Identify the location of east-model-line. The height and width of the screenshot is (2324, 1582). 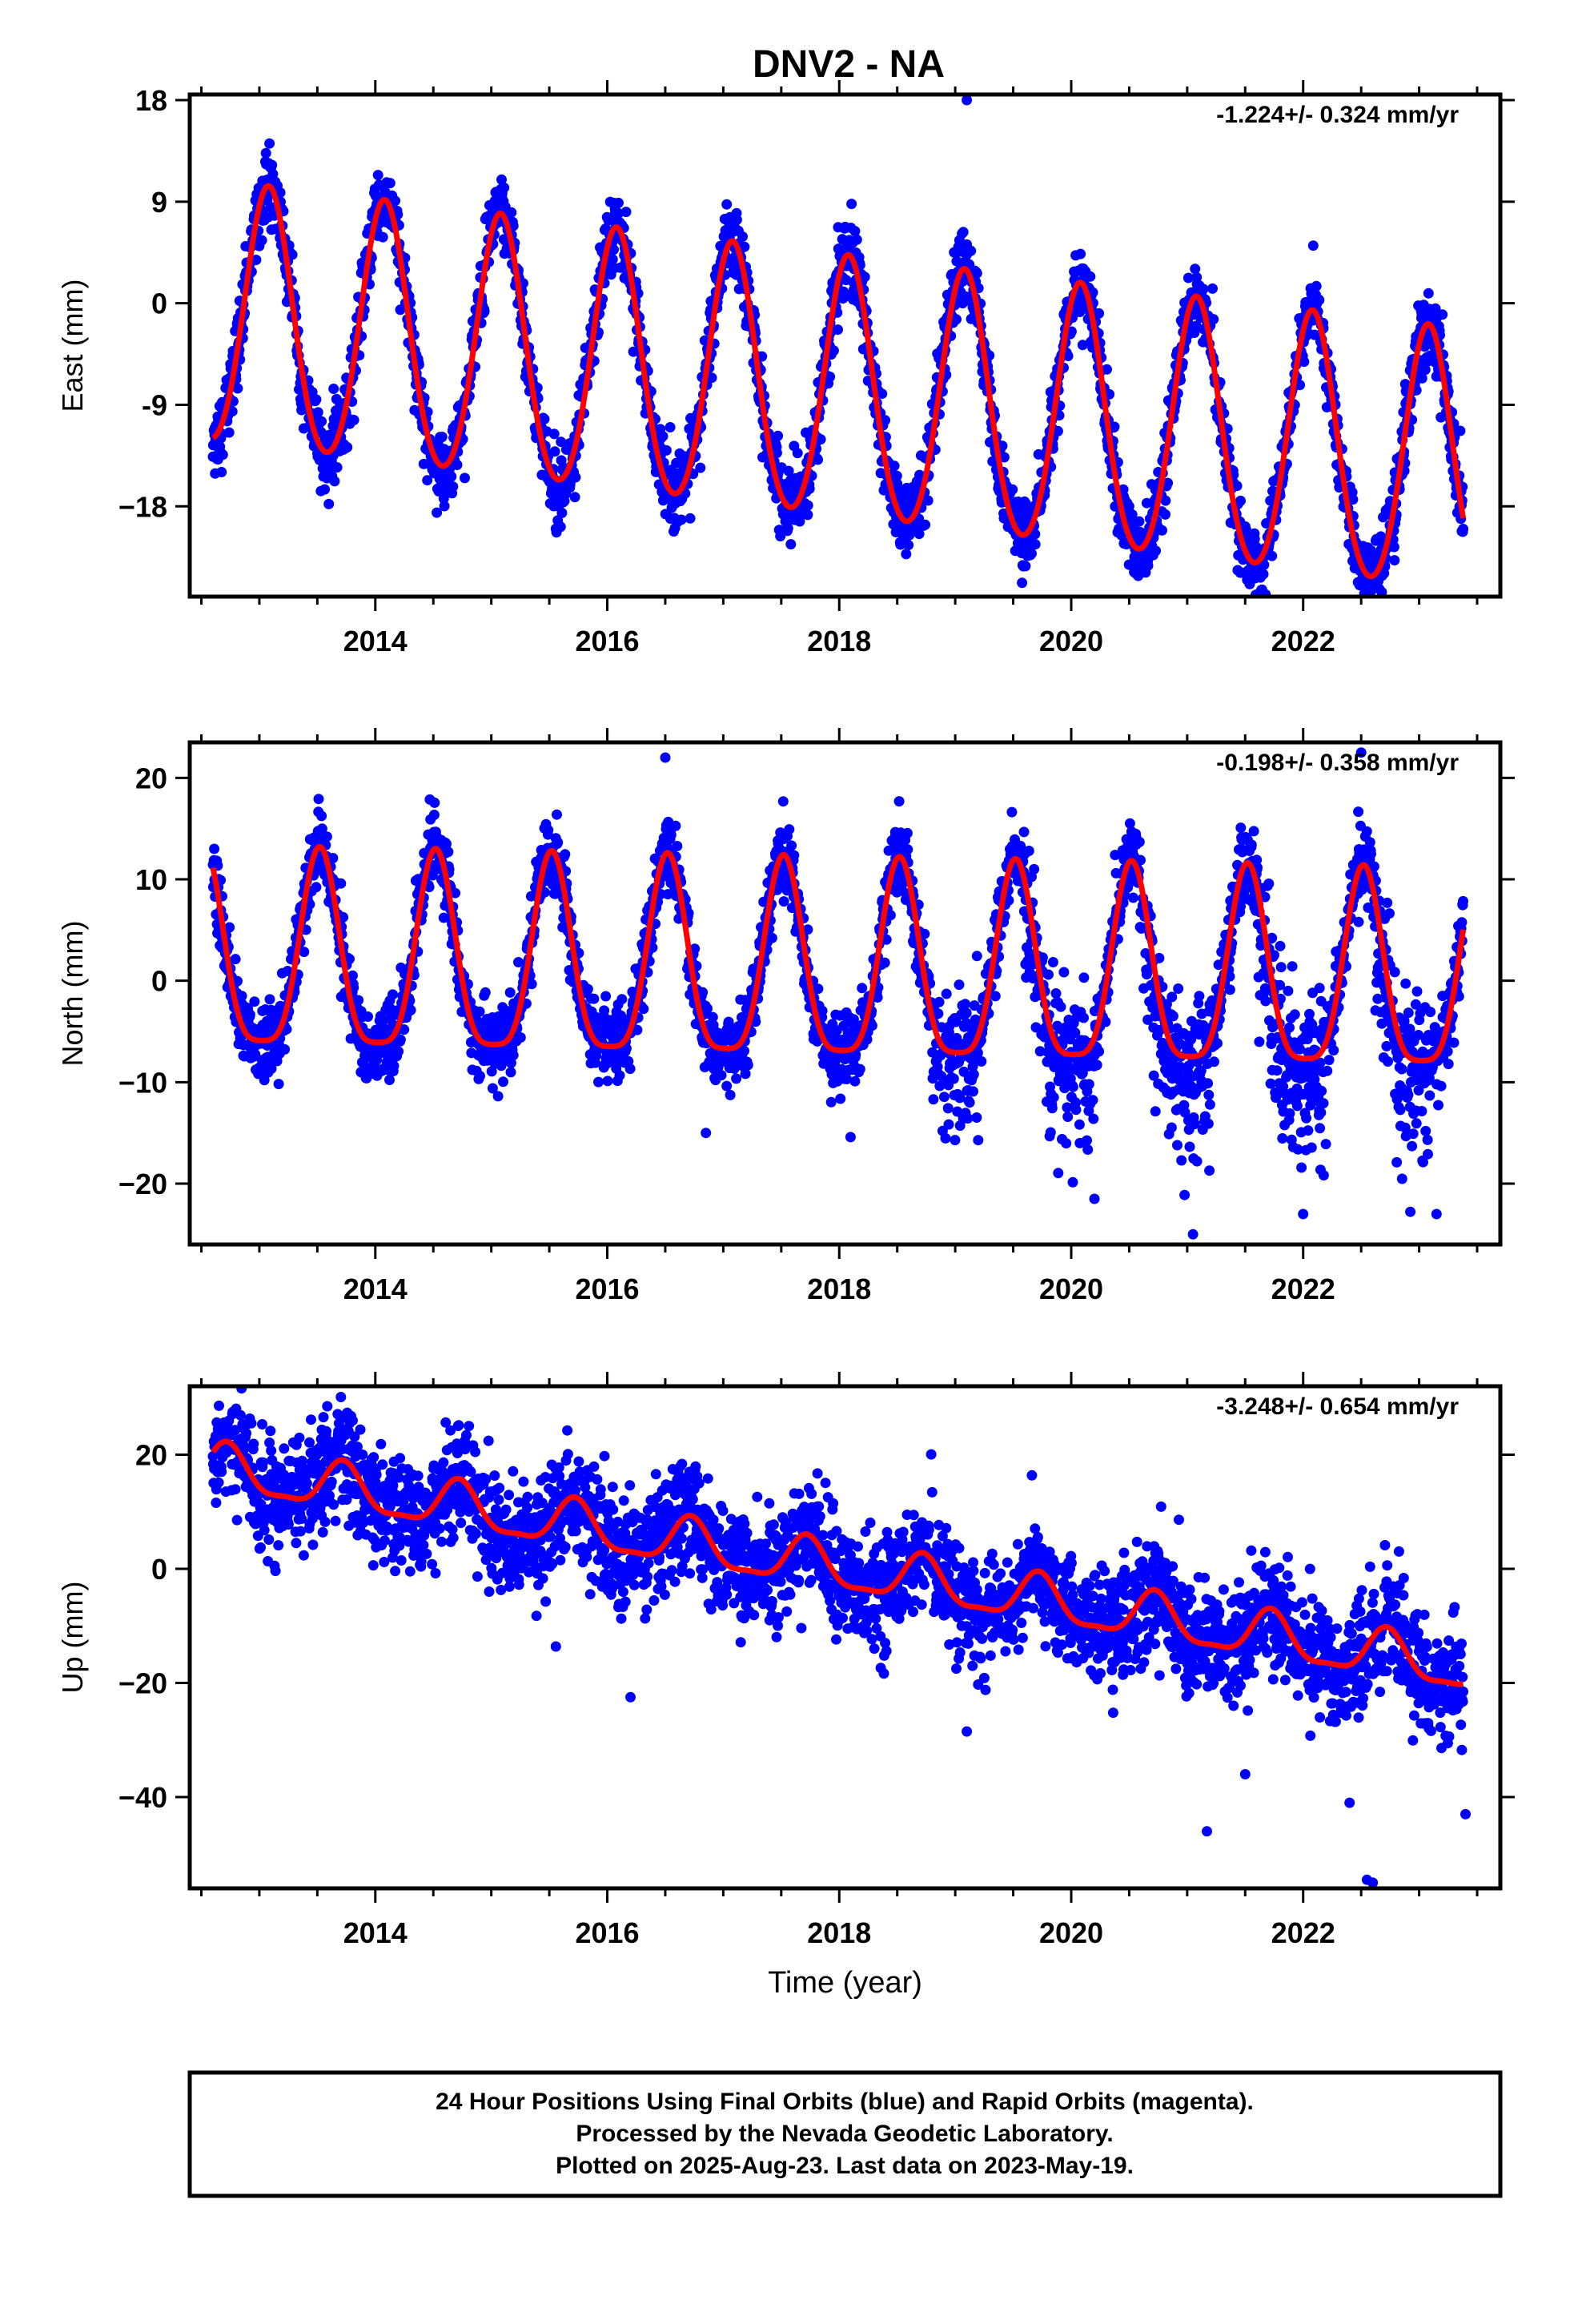
(839, 381).